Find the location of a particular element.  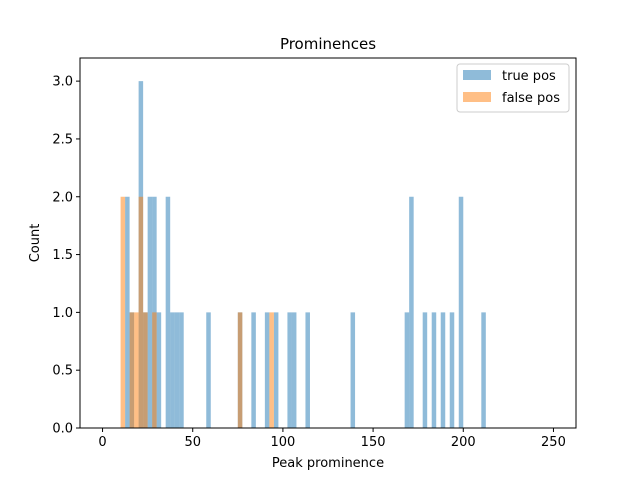

x-tick-label: 50 is located at coordinates (192, 442).